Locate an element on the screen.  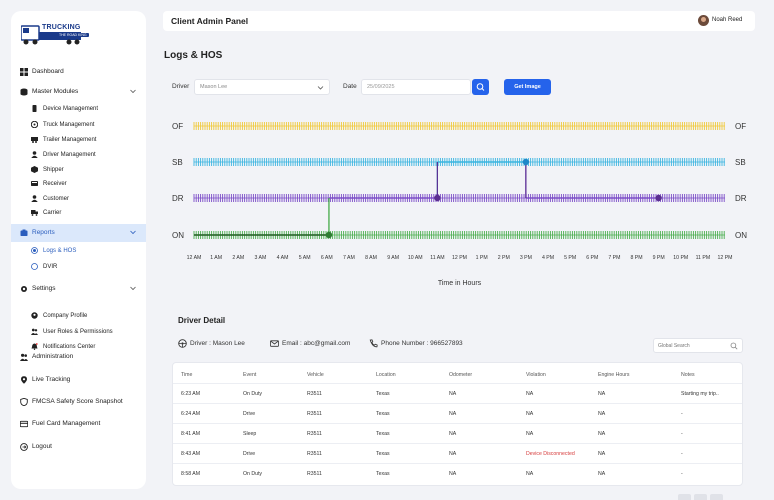
modules-icon is located at coordinates (24, 92).